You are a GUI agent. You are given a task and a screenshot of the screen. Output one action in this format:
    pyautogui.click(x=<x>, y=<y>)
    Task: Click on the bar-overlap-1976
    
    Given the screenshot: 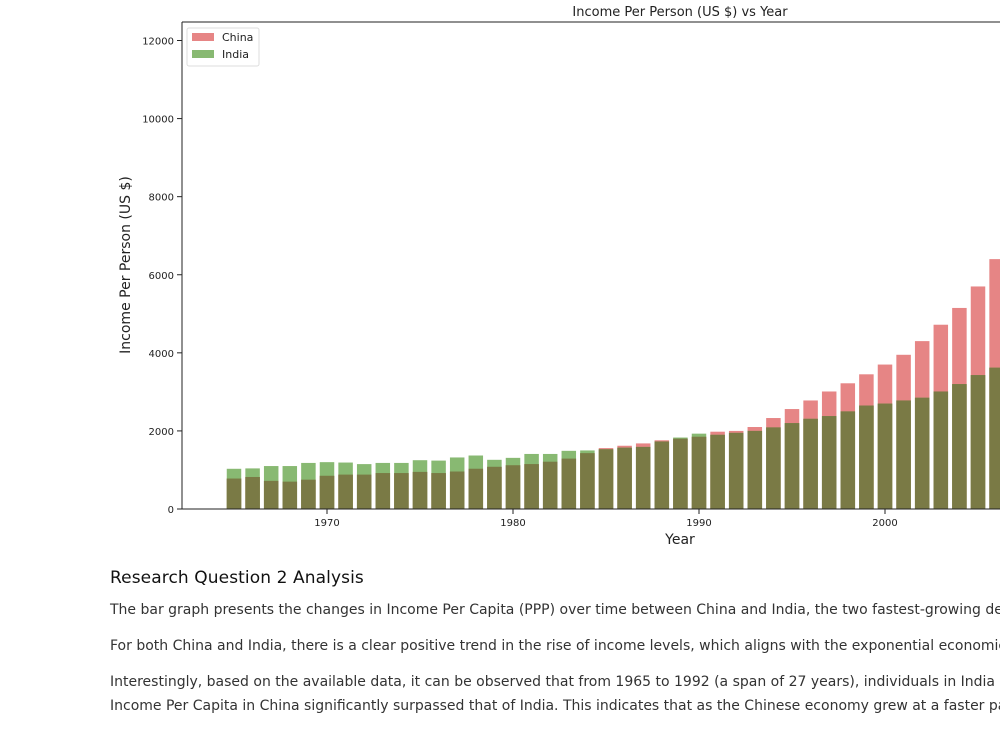 What is the action you would take?
    pyautogui.click(x=438, y=491)
    